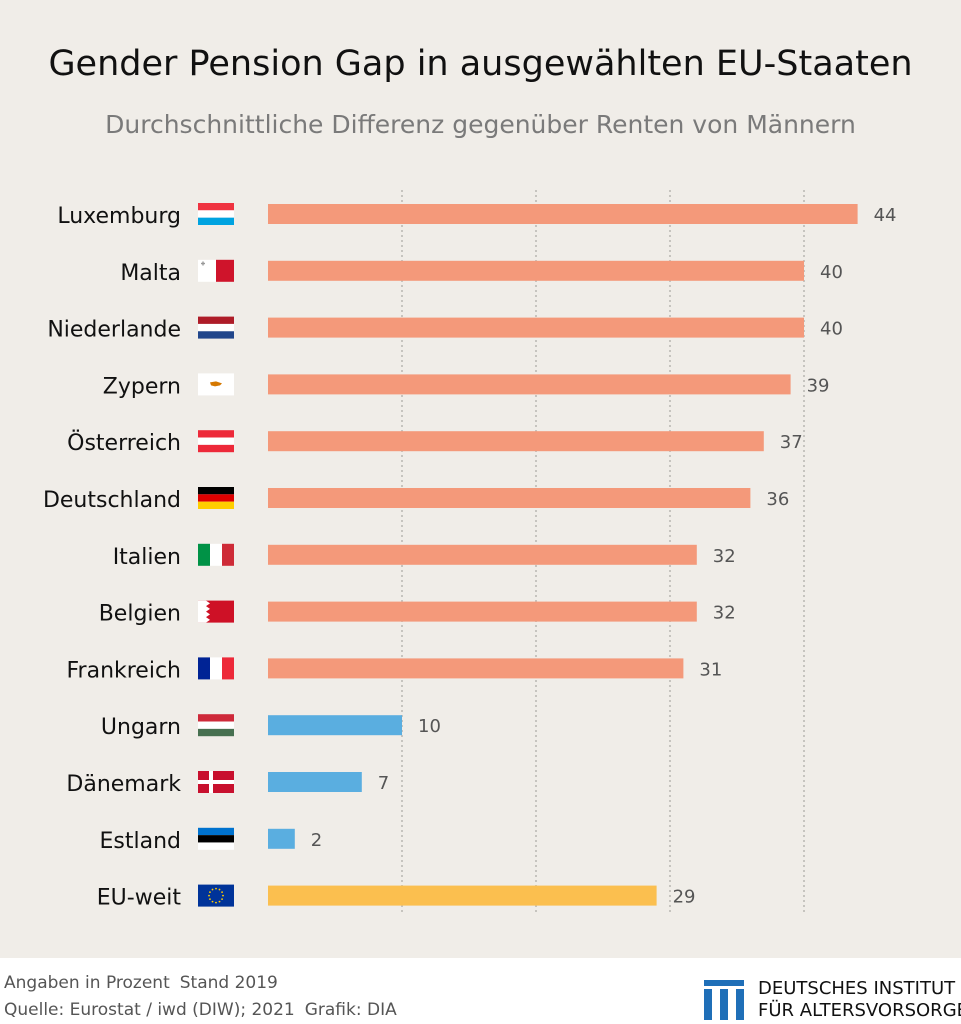  Describe the element at coordinates (316, 840) in the screenshot. I see `data-label: 2` at that location.